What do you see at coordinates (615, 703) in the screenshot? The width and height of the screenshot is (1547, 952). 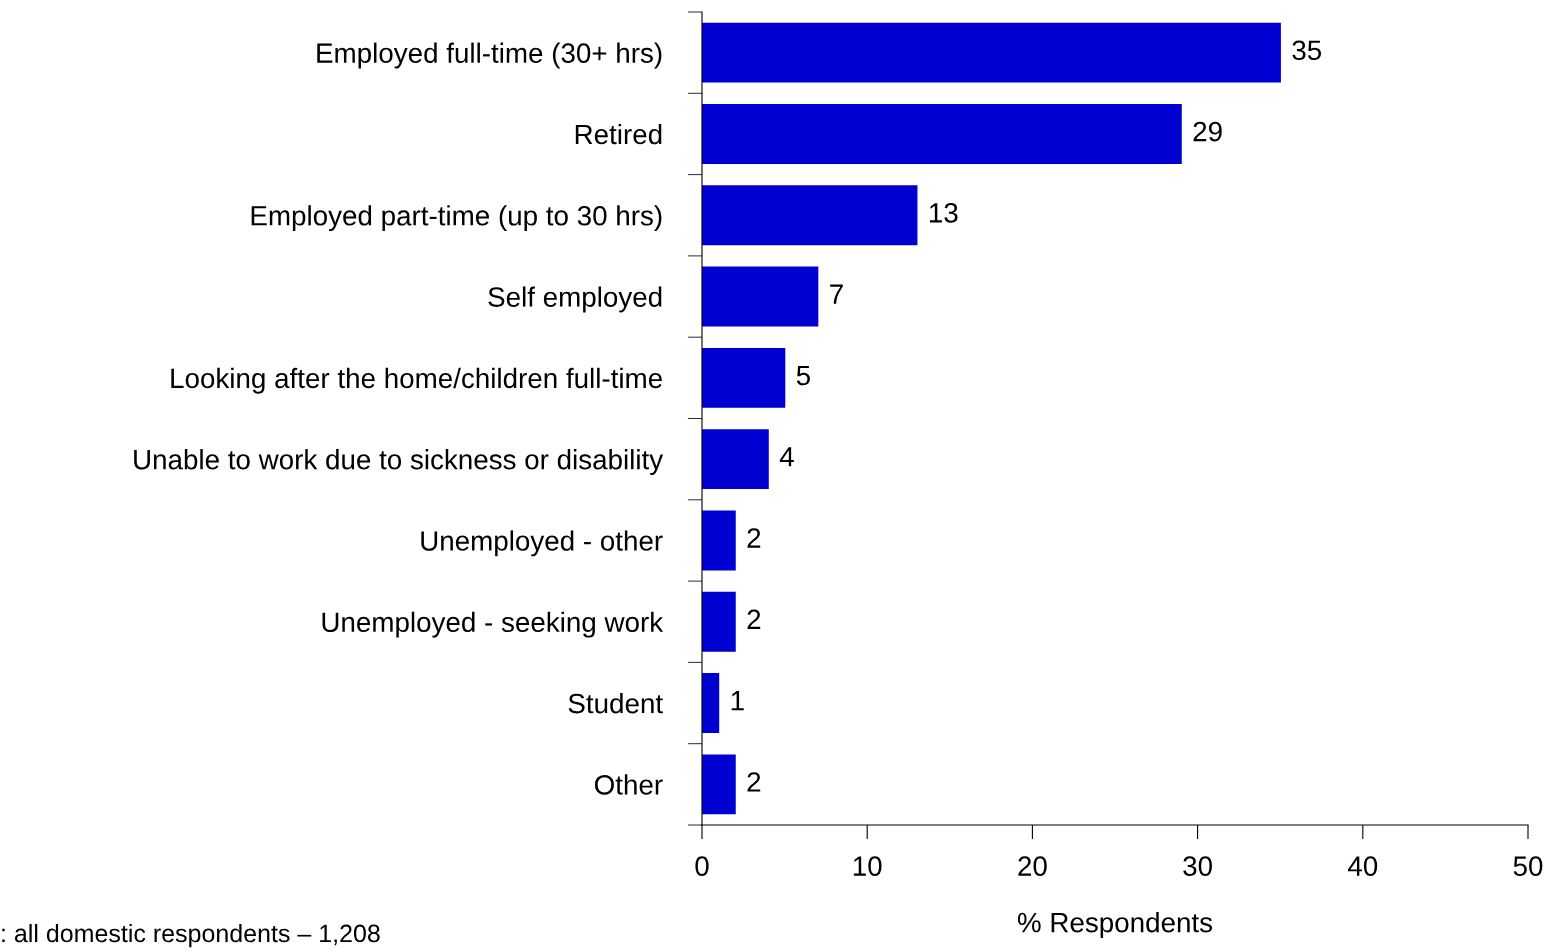 I see `y-tick-label: Student` at bounding box center [615, 703].